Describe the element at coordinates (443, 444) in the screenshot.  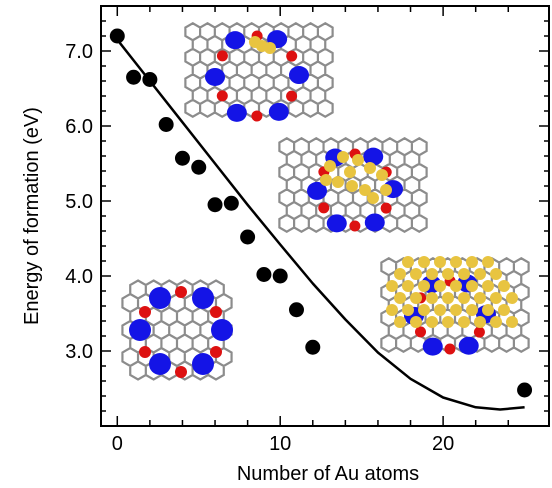
I see `x-tick-label: 20` at that location.